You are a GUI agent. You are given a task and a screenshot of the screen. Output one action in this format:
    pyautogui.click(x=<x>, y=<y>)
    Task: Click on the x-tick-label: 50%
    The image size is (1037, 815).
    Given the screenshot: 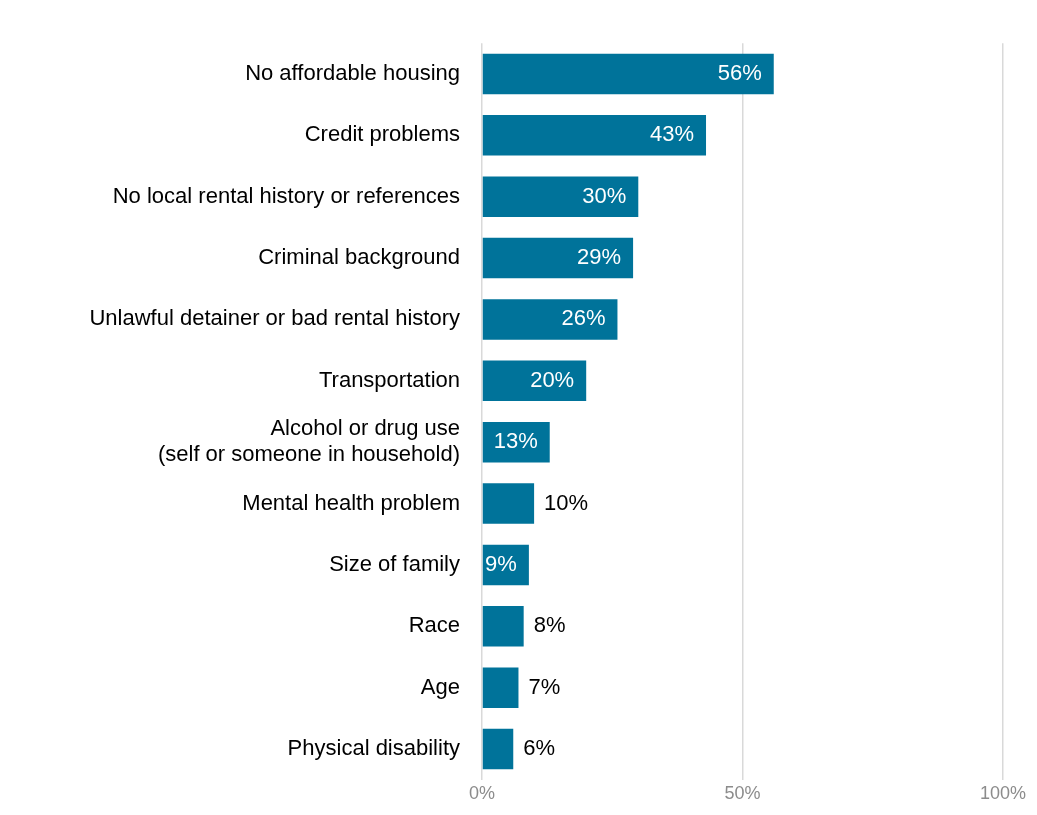 What is the action you would take?
    pyautogui.click(x=742, y=792)
    